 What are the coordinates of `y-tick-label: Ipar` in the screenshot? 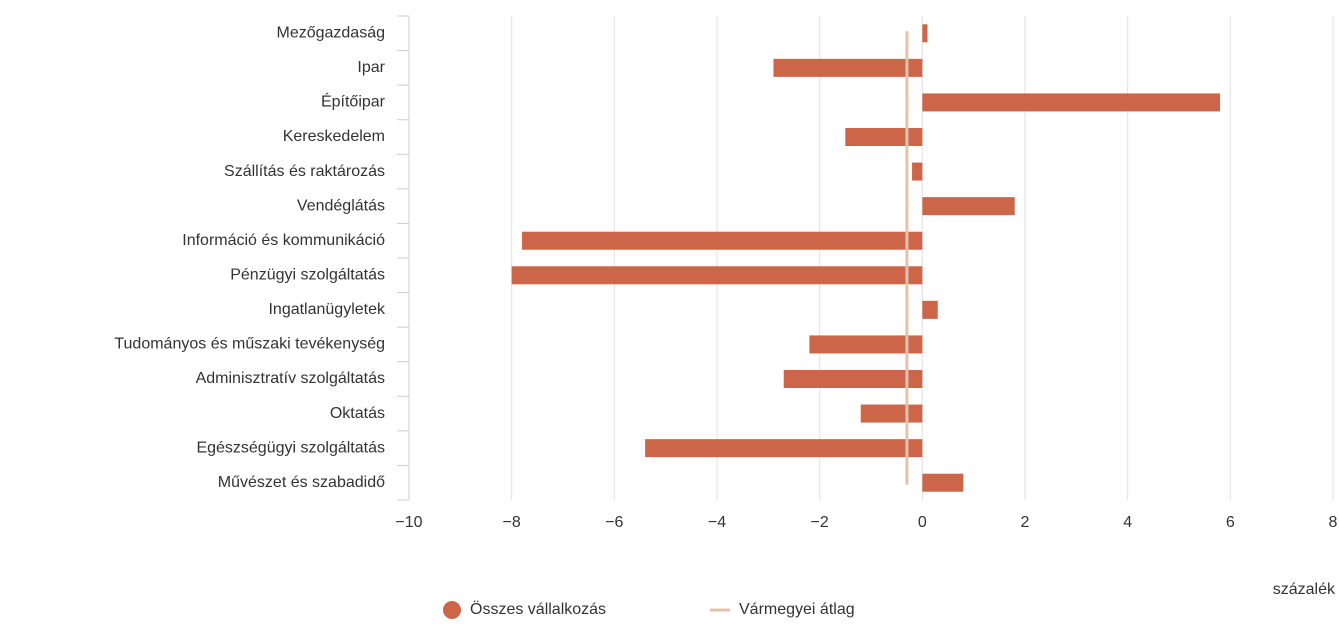 It's located at (371, 67).